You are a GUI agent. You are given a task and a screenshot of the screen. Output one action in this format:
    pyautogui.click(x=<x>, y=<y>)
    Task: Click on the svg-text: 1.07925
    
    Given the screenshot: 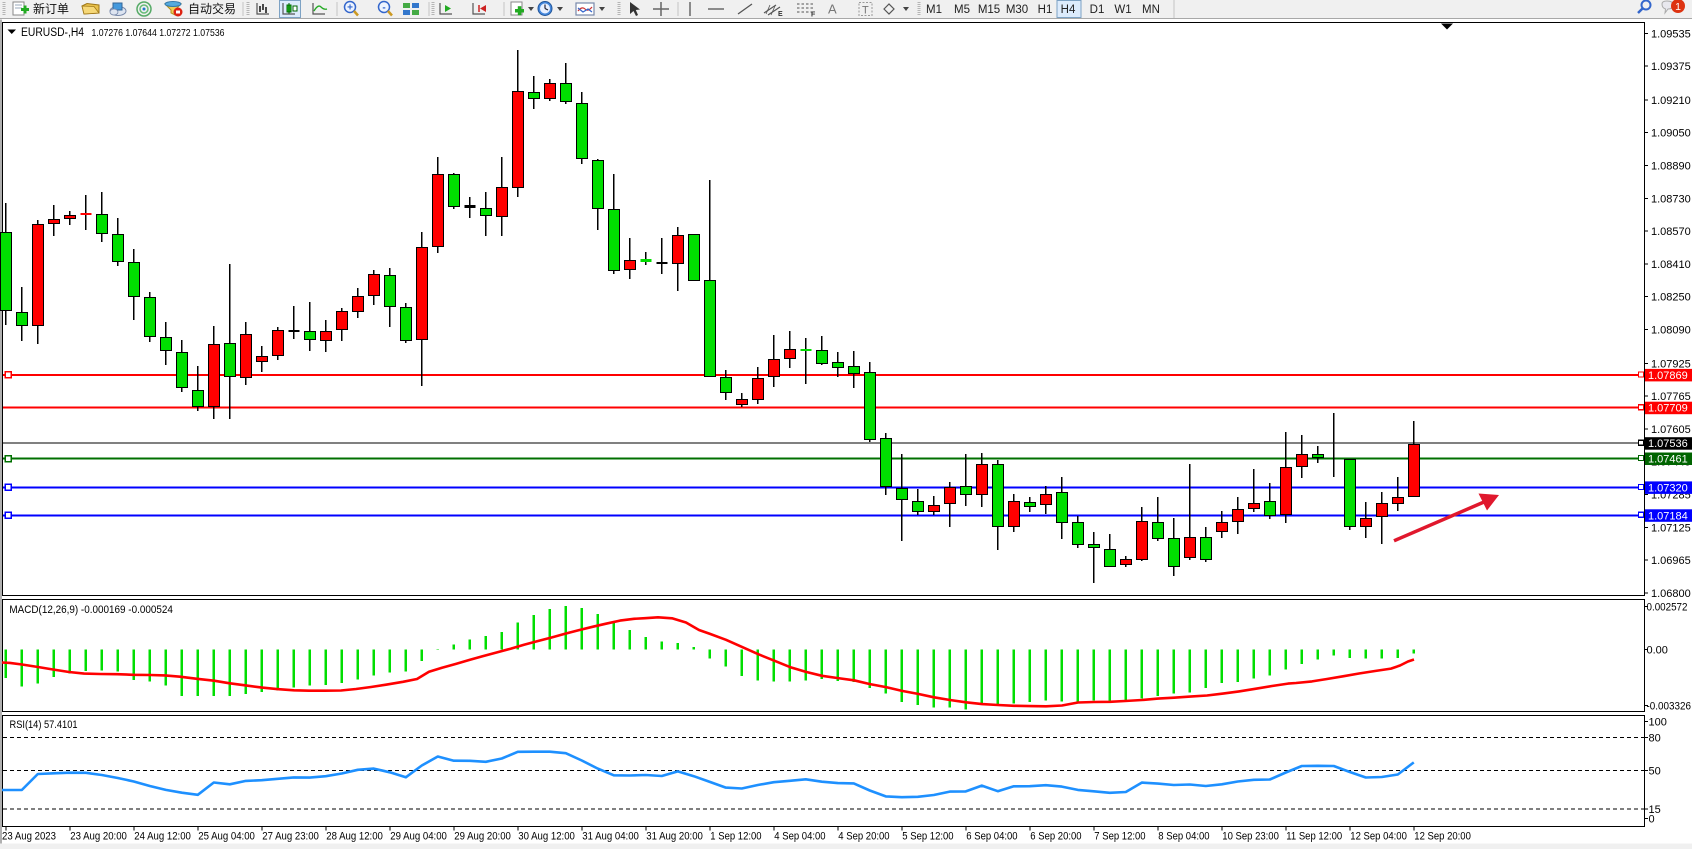 What is the action you would take?
    pyautogui.click(x=1671, y=364)
    